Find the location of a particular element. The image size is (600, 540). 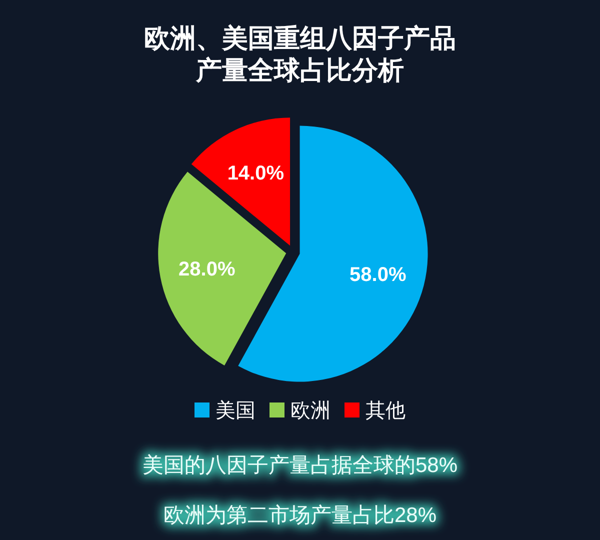

annotation: 欧洲为第二市场产量占比28% is located at coordinates (300, 515).